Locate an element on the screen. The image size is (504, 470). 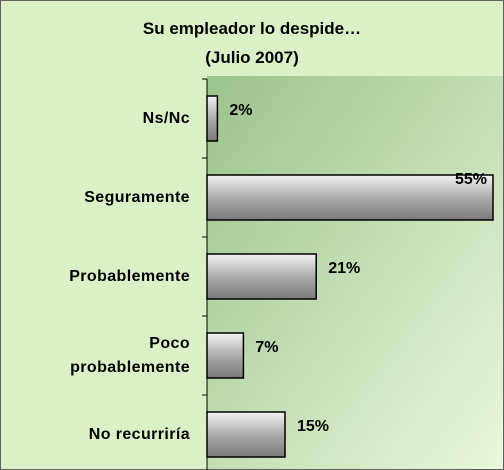
category-label: Ns/Nc is located at coordinates (166, 118).